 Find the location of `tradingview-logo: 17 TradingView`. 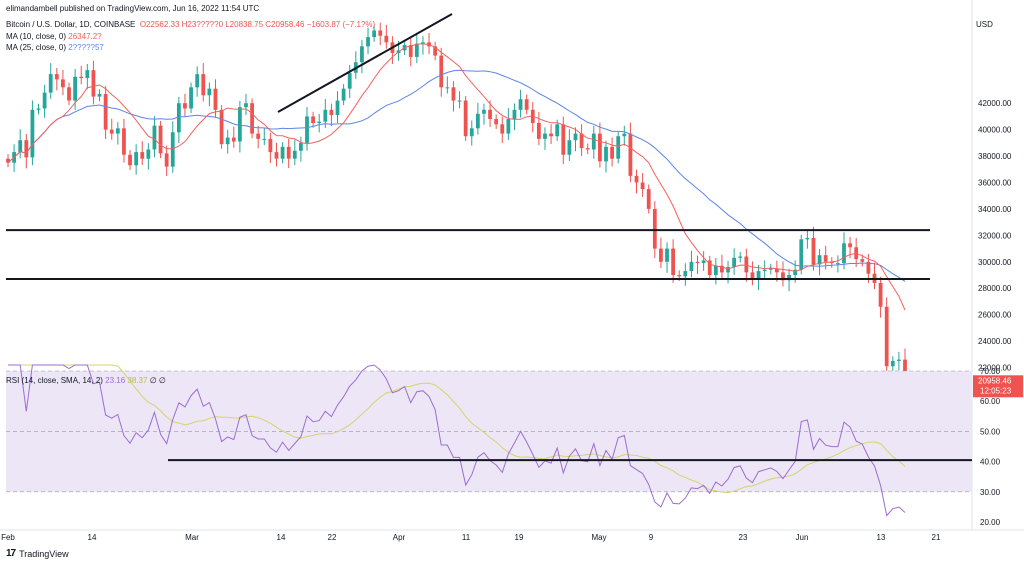

tradingview-logo: 17 TradingView is located at coordinates (37, 553).